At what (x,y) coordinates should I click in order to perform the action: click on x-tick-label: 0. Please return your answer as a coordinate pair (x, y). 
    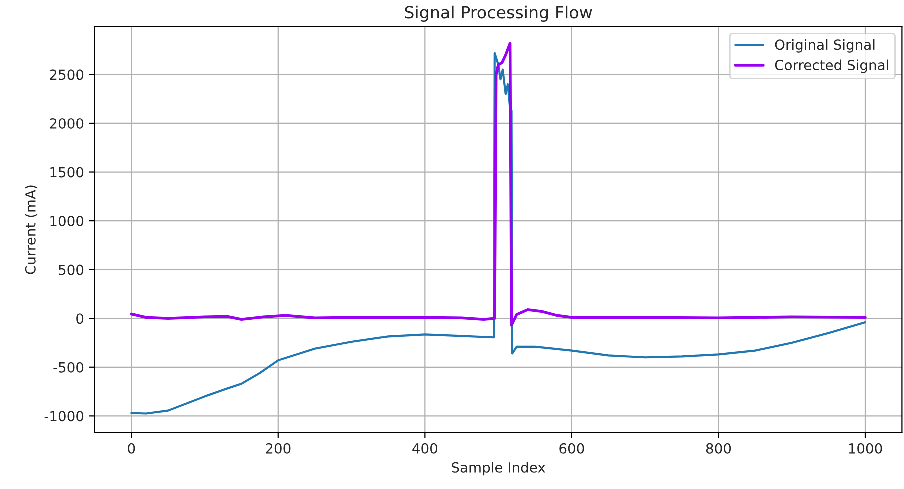
    Looking at the image, I should click on (132, 448).